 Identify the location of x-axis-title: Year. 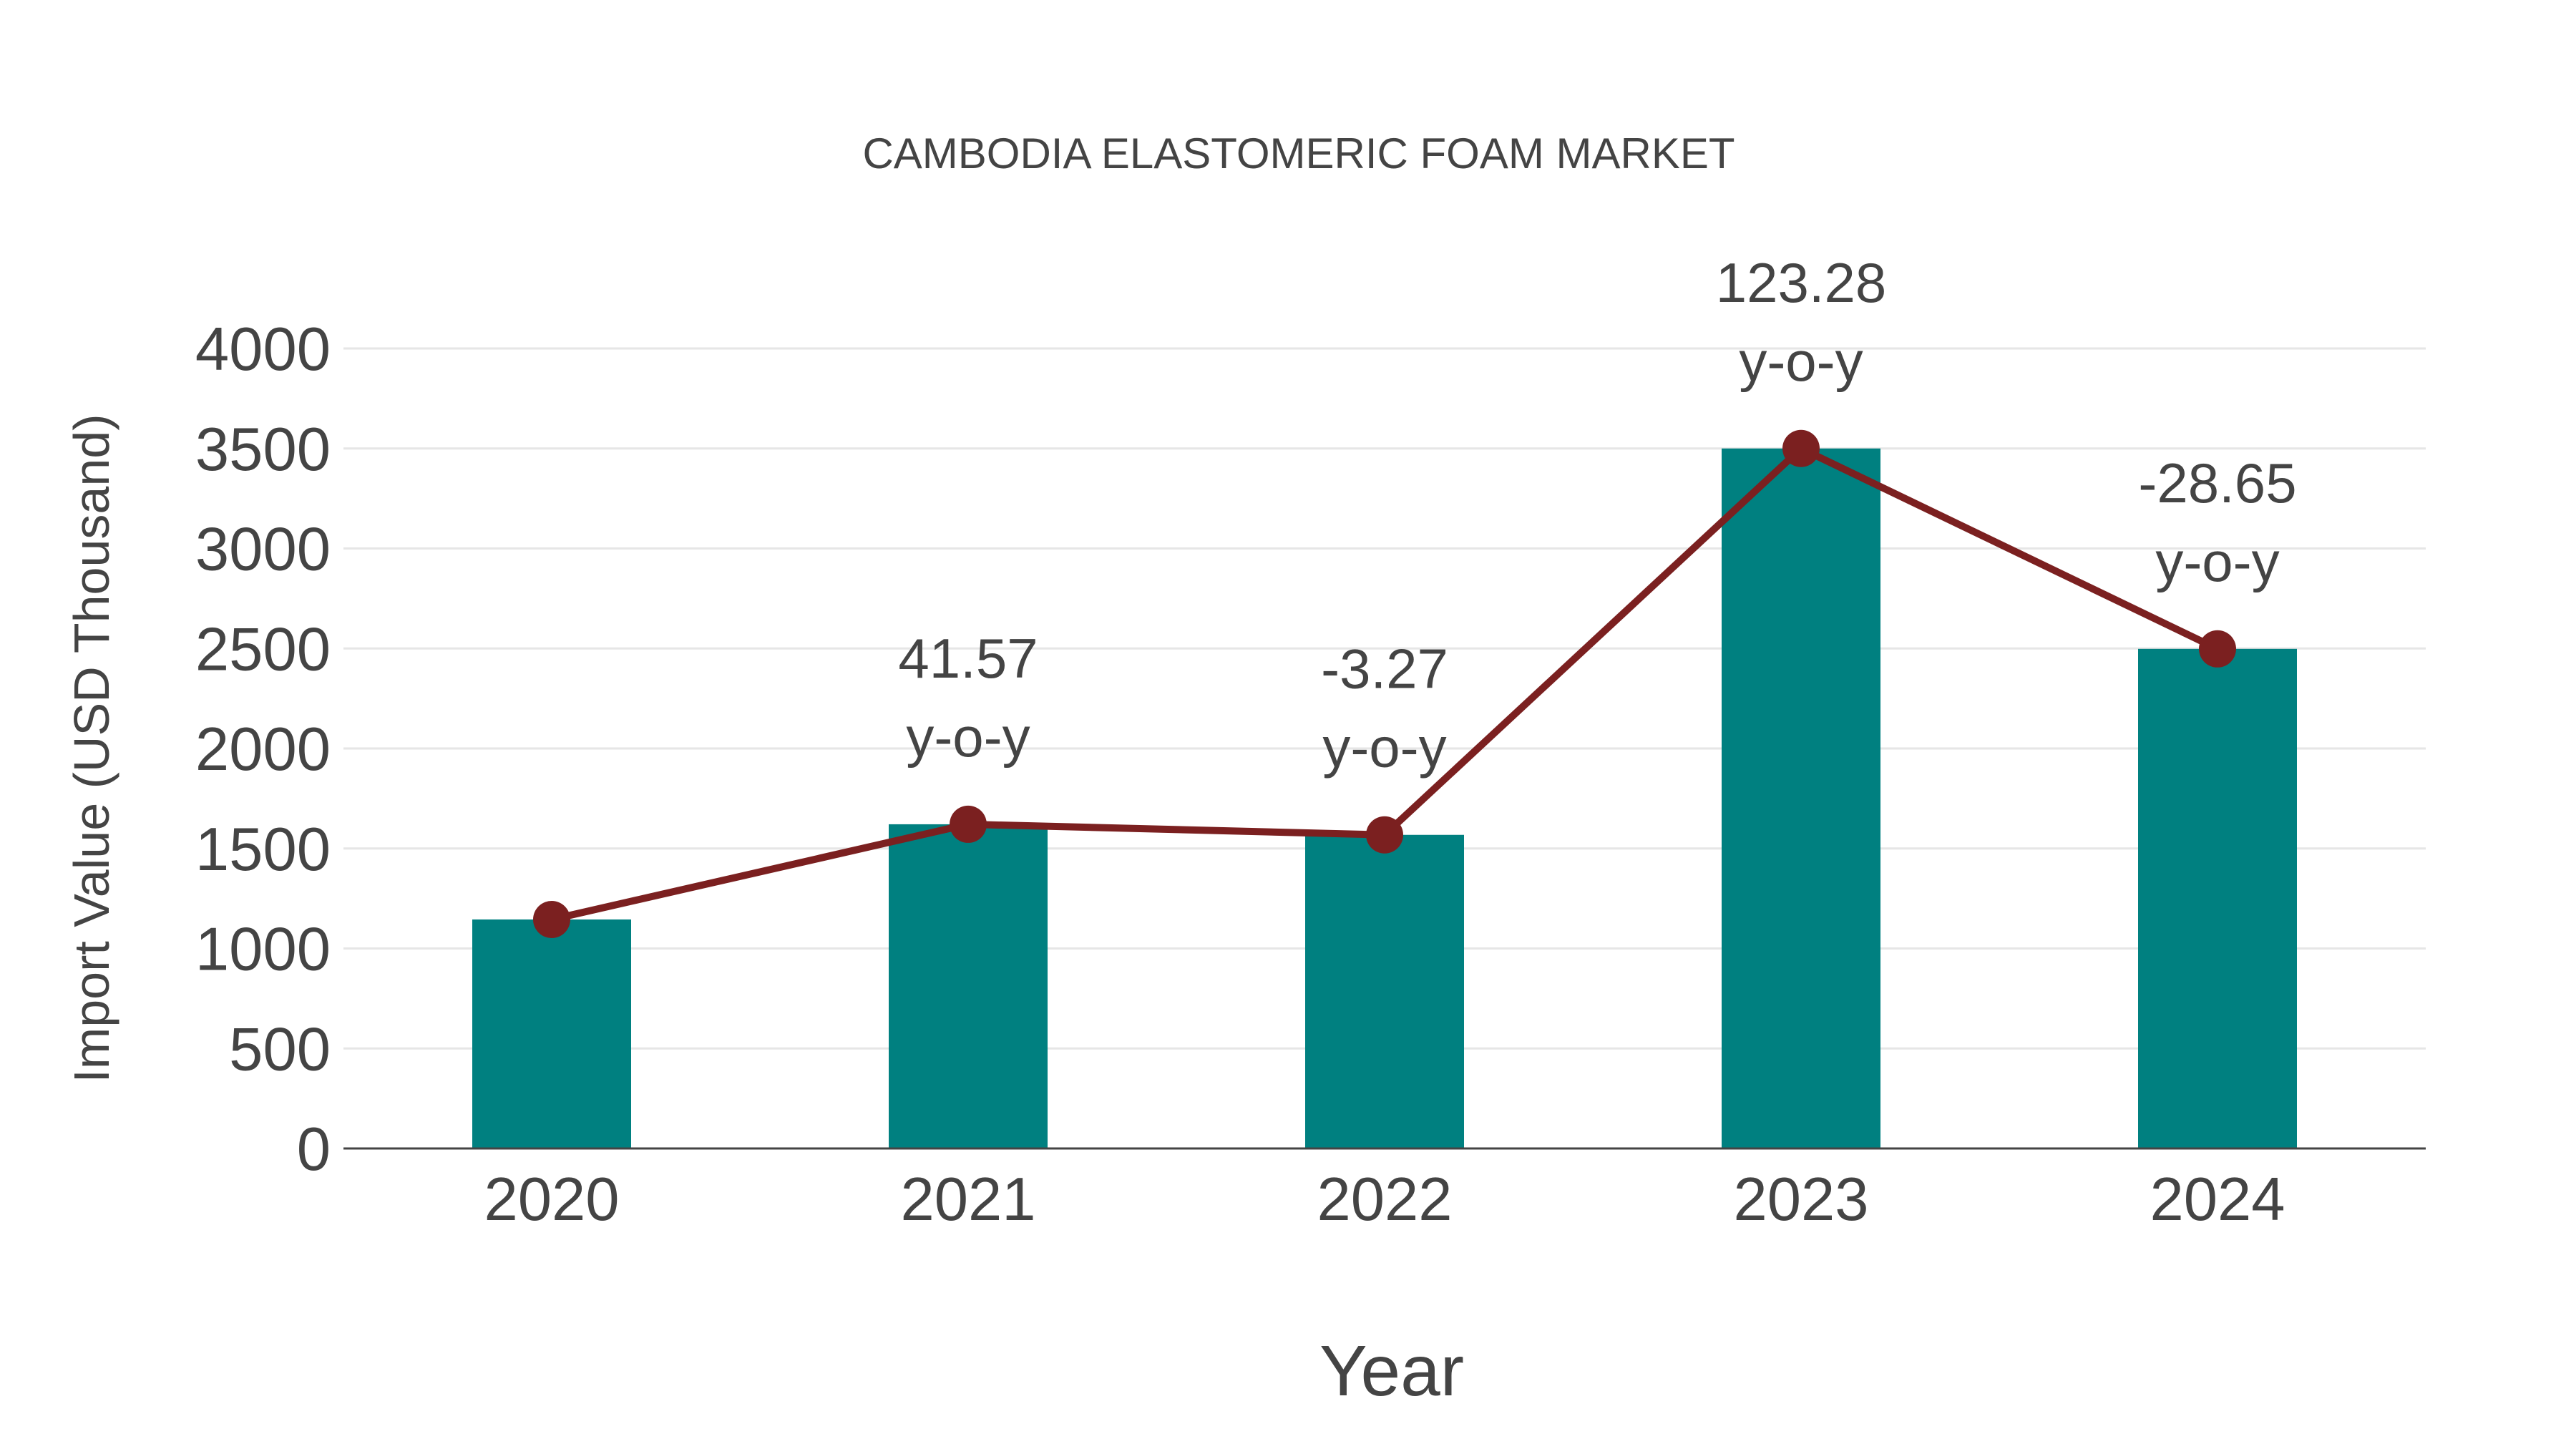
(1391, 1371).